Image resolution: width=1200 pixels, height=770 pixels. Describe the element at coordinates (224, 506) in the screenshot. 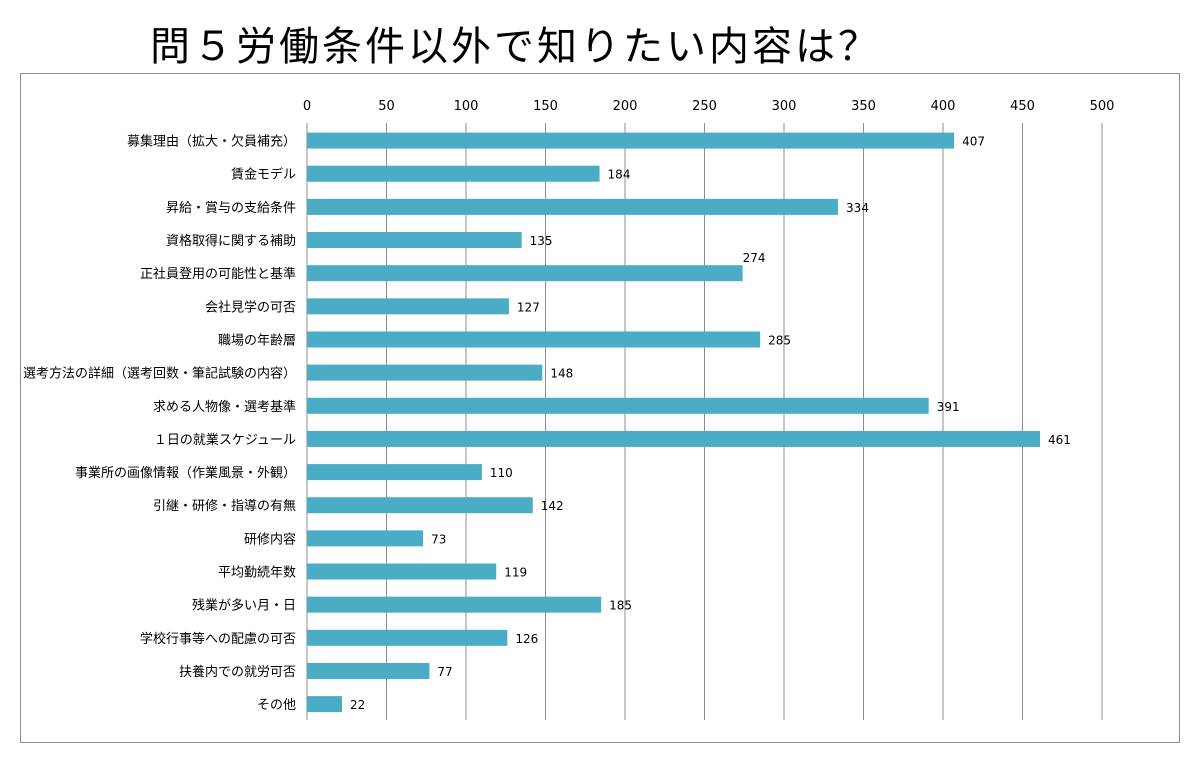

I see `category-label: 引継・研修・指導の有無` at that location.